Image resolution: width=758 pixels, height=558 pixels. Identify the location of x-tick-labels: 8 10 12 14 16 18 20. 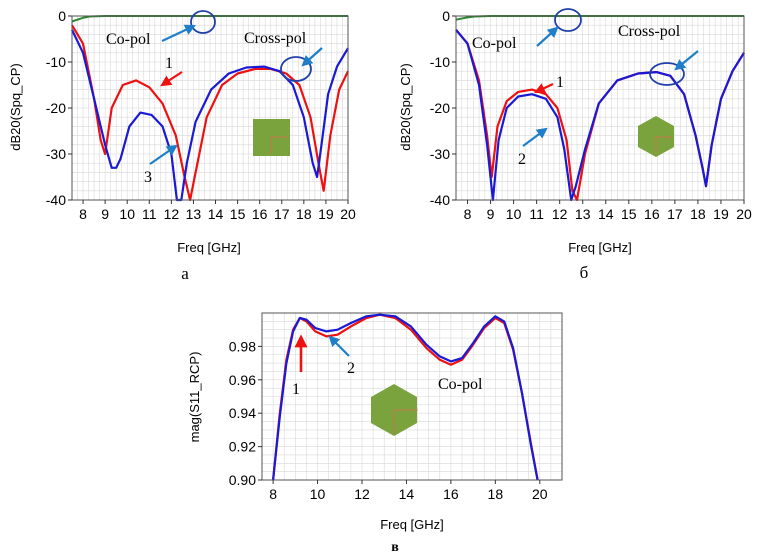
(408, 491).